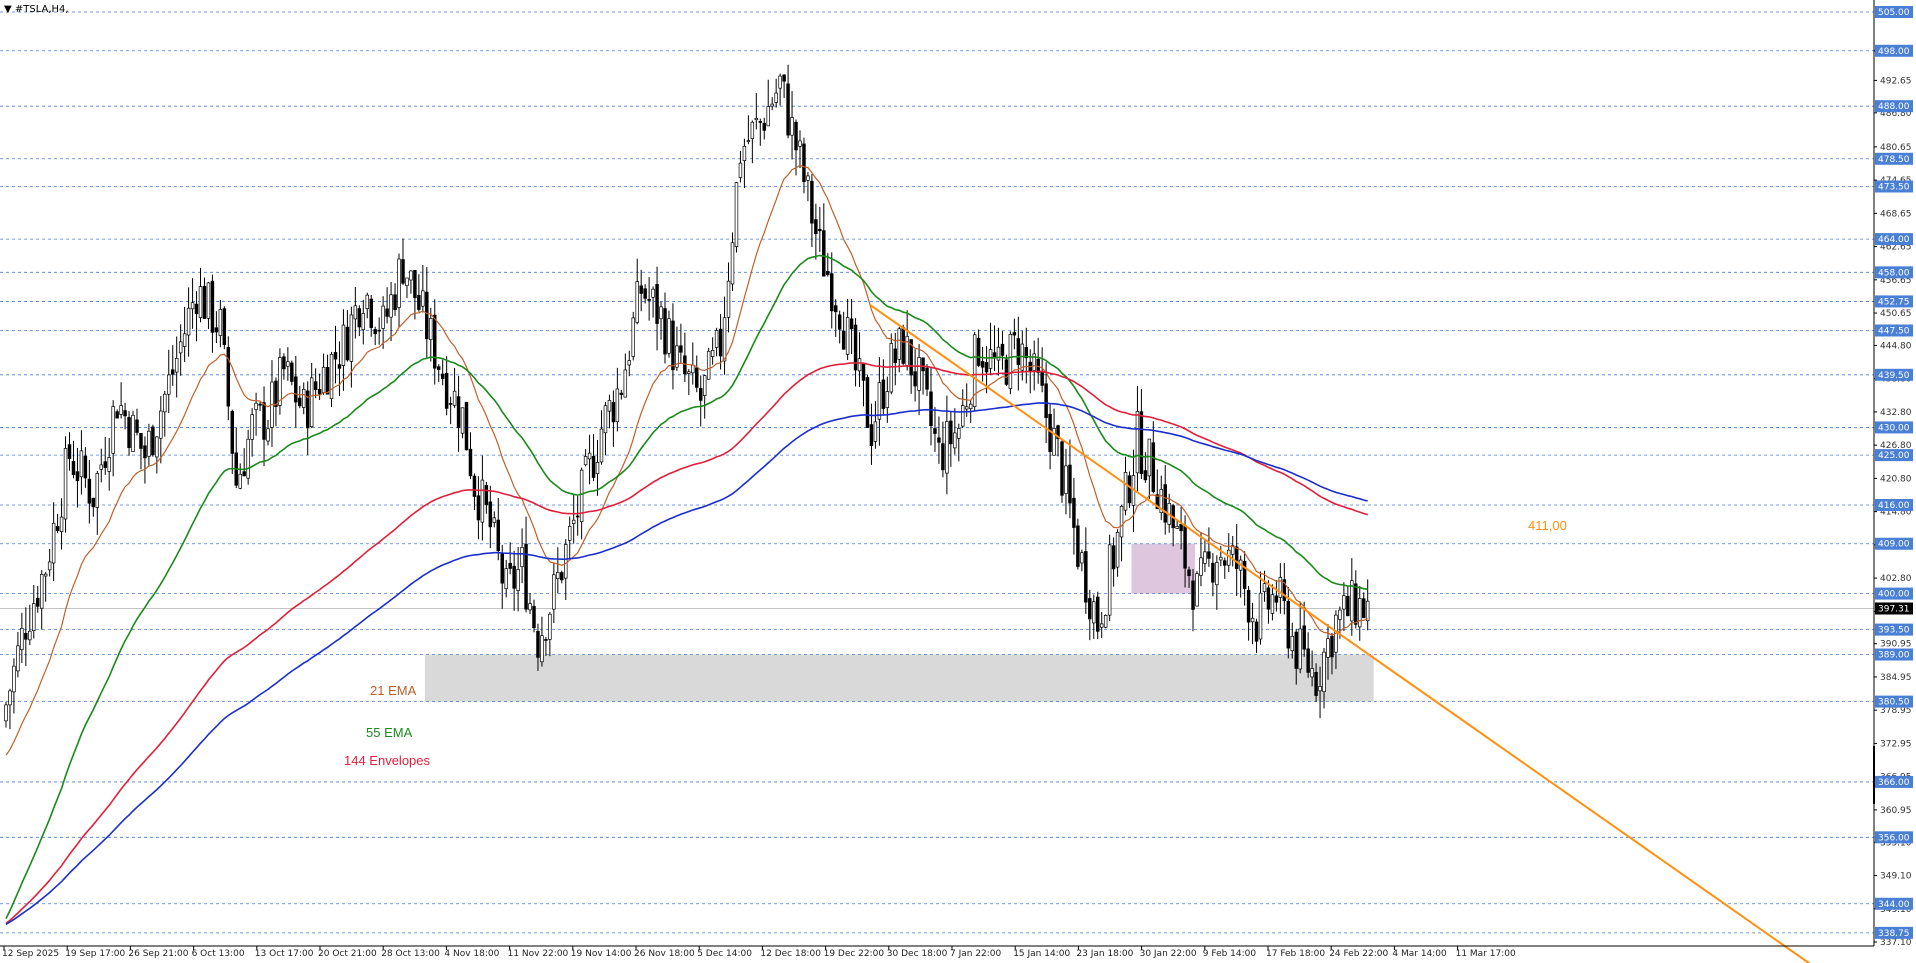  Describe the element at coordinates (1896, 446) in the screenshot. I see `price-tick-label: 426.80` at that location.